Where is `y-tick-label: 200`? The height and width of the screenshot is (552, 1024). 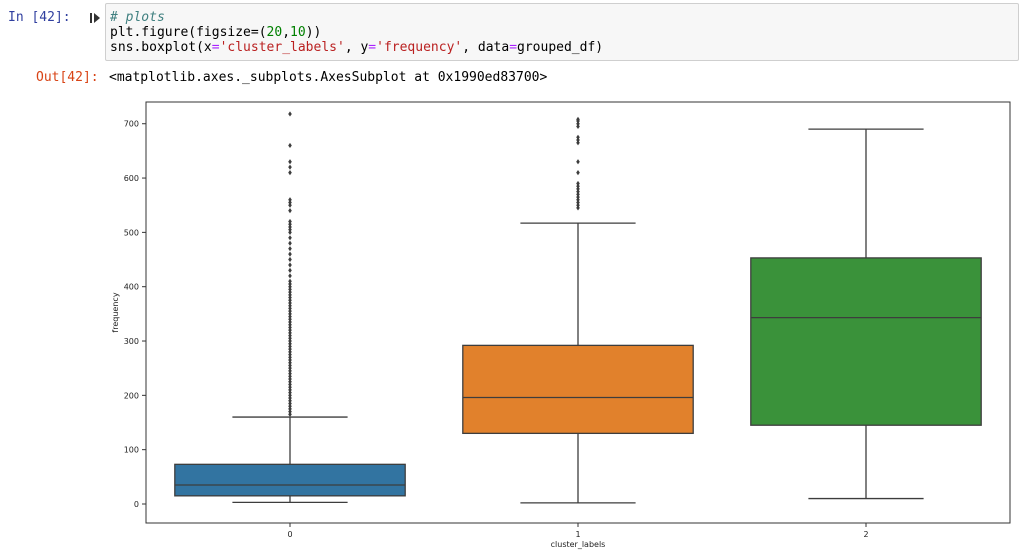 y-tick-label: 200 is located at coordinates (131, 395).